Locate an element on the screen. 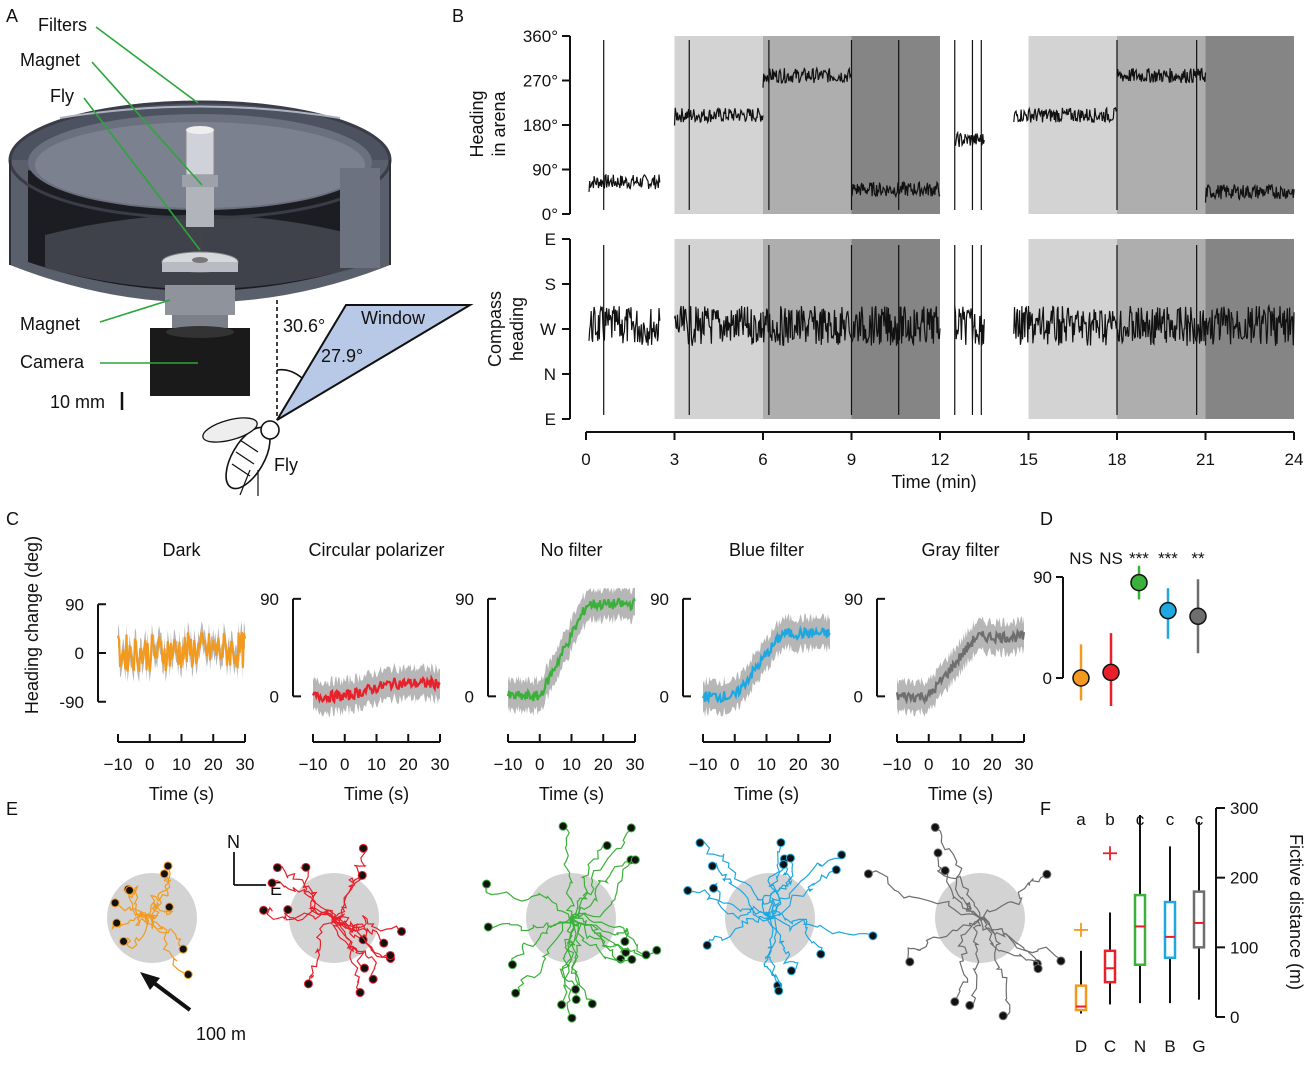  subplot-title: No filter is located at coordinates (571, 550).